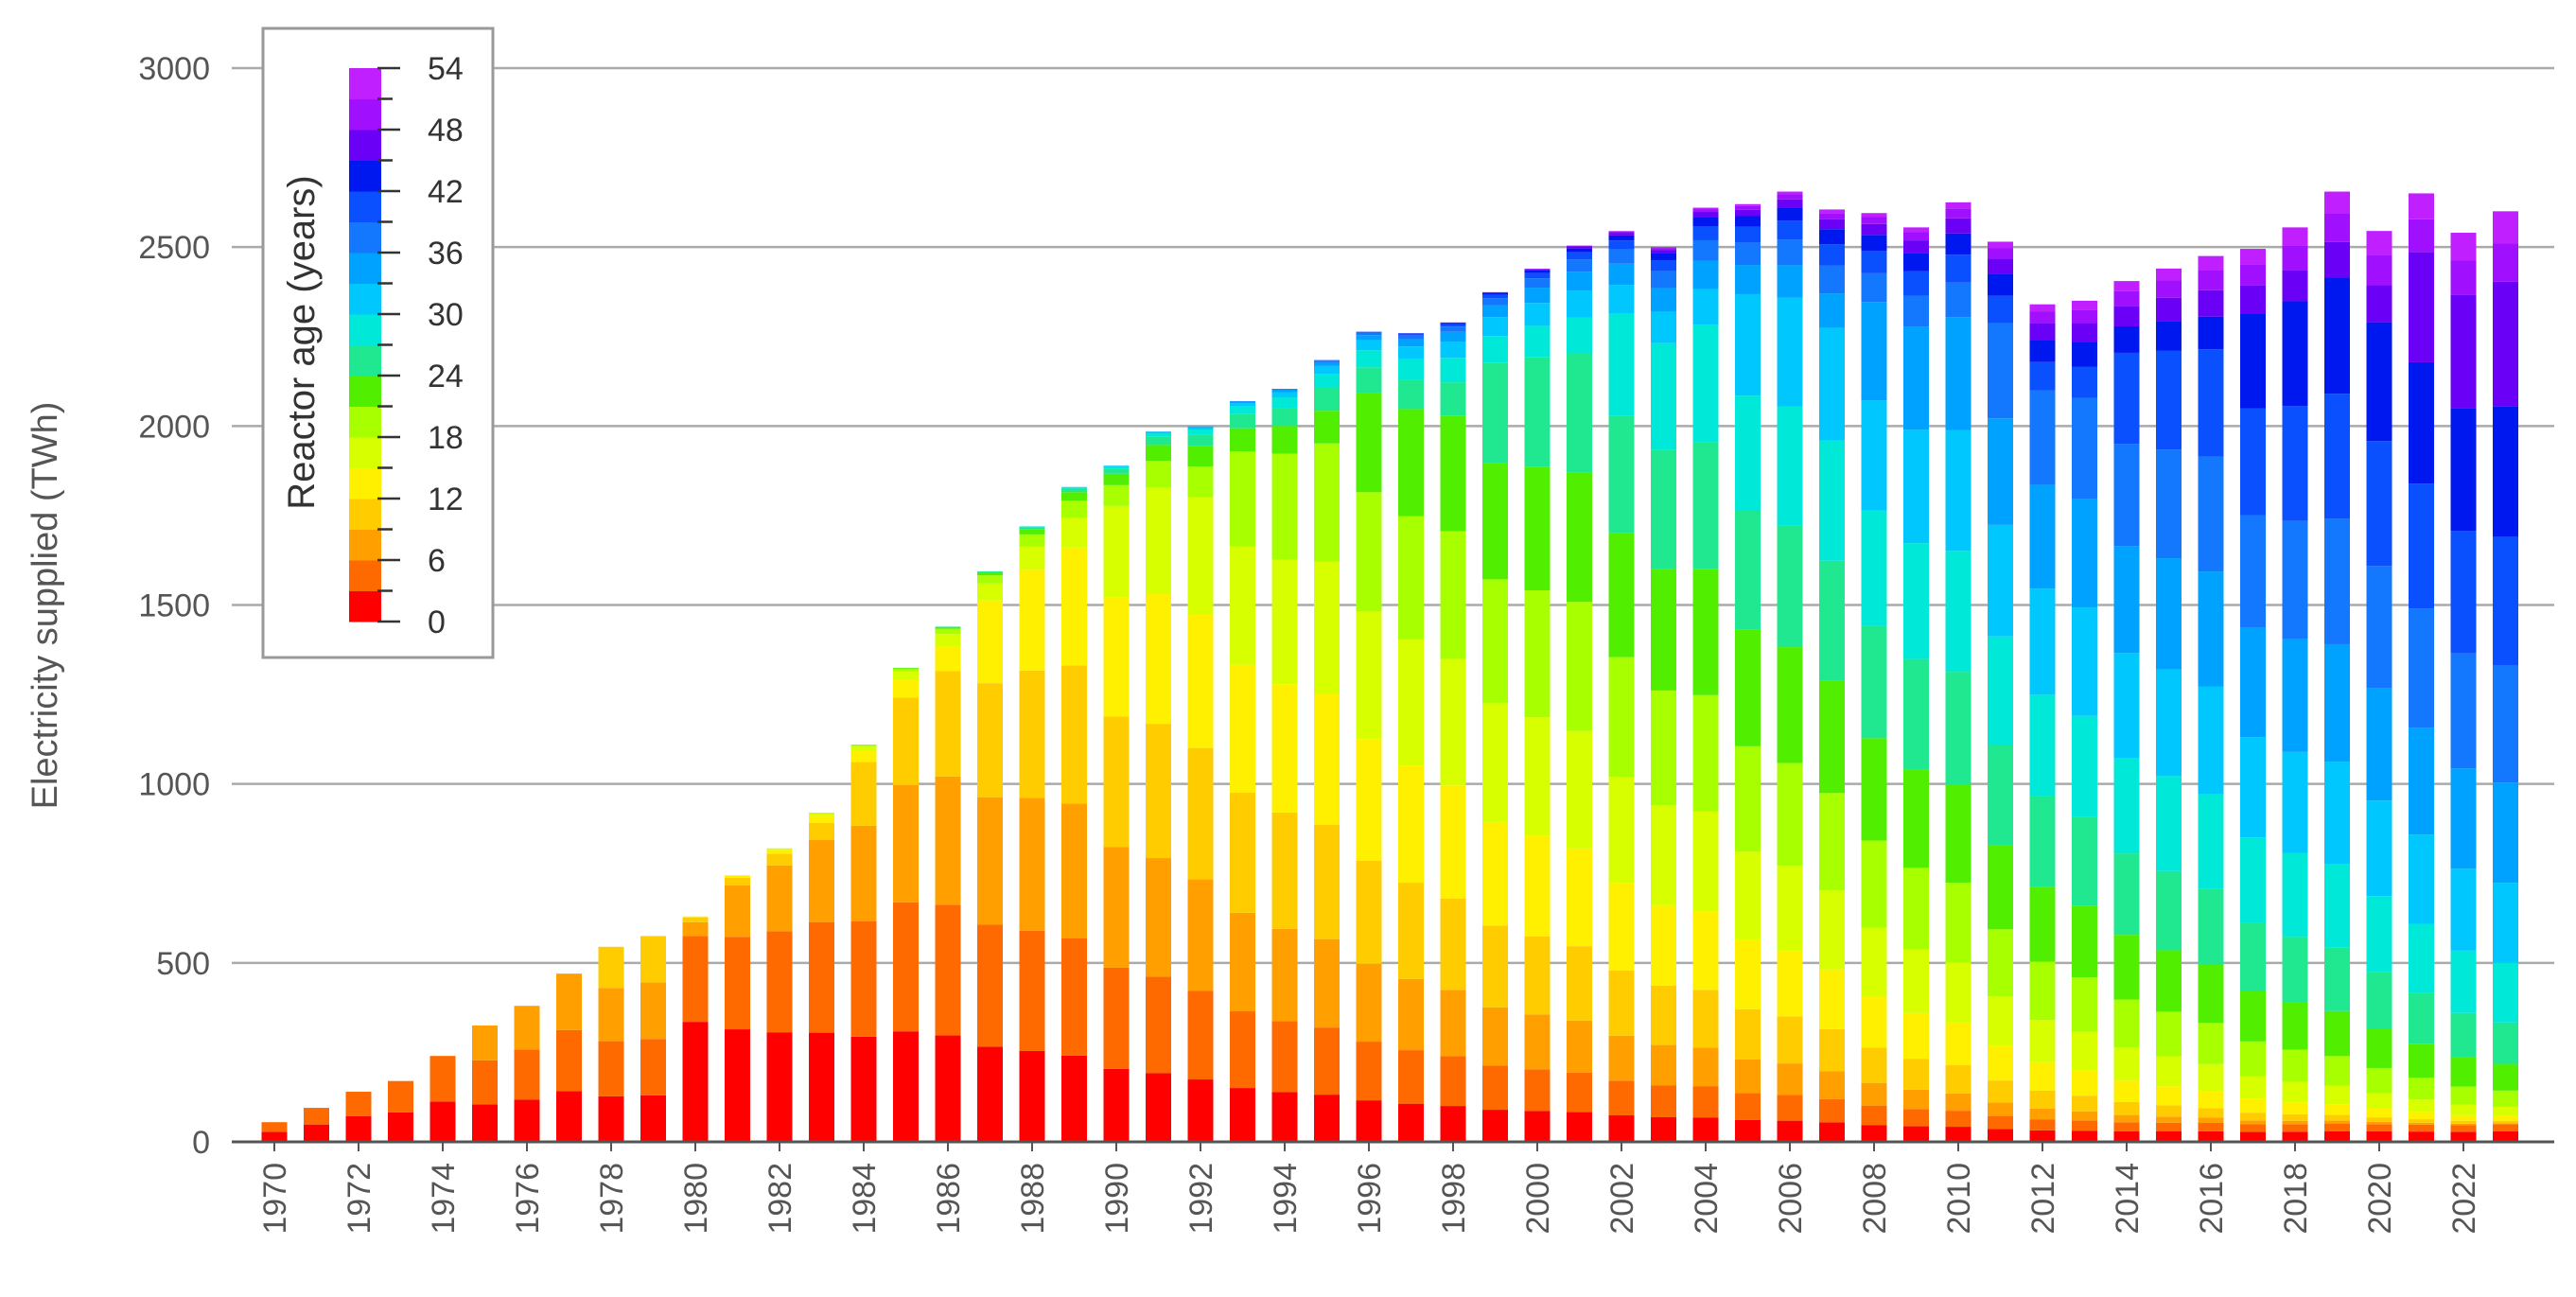  I want to click on x-tick-label: 1996, so click(1370, 1199).